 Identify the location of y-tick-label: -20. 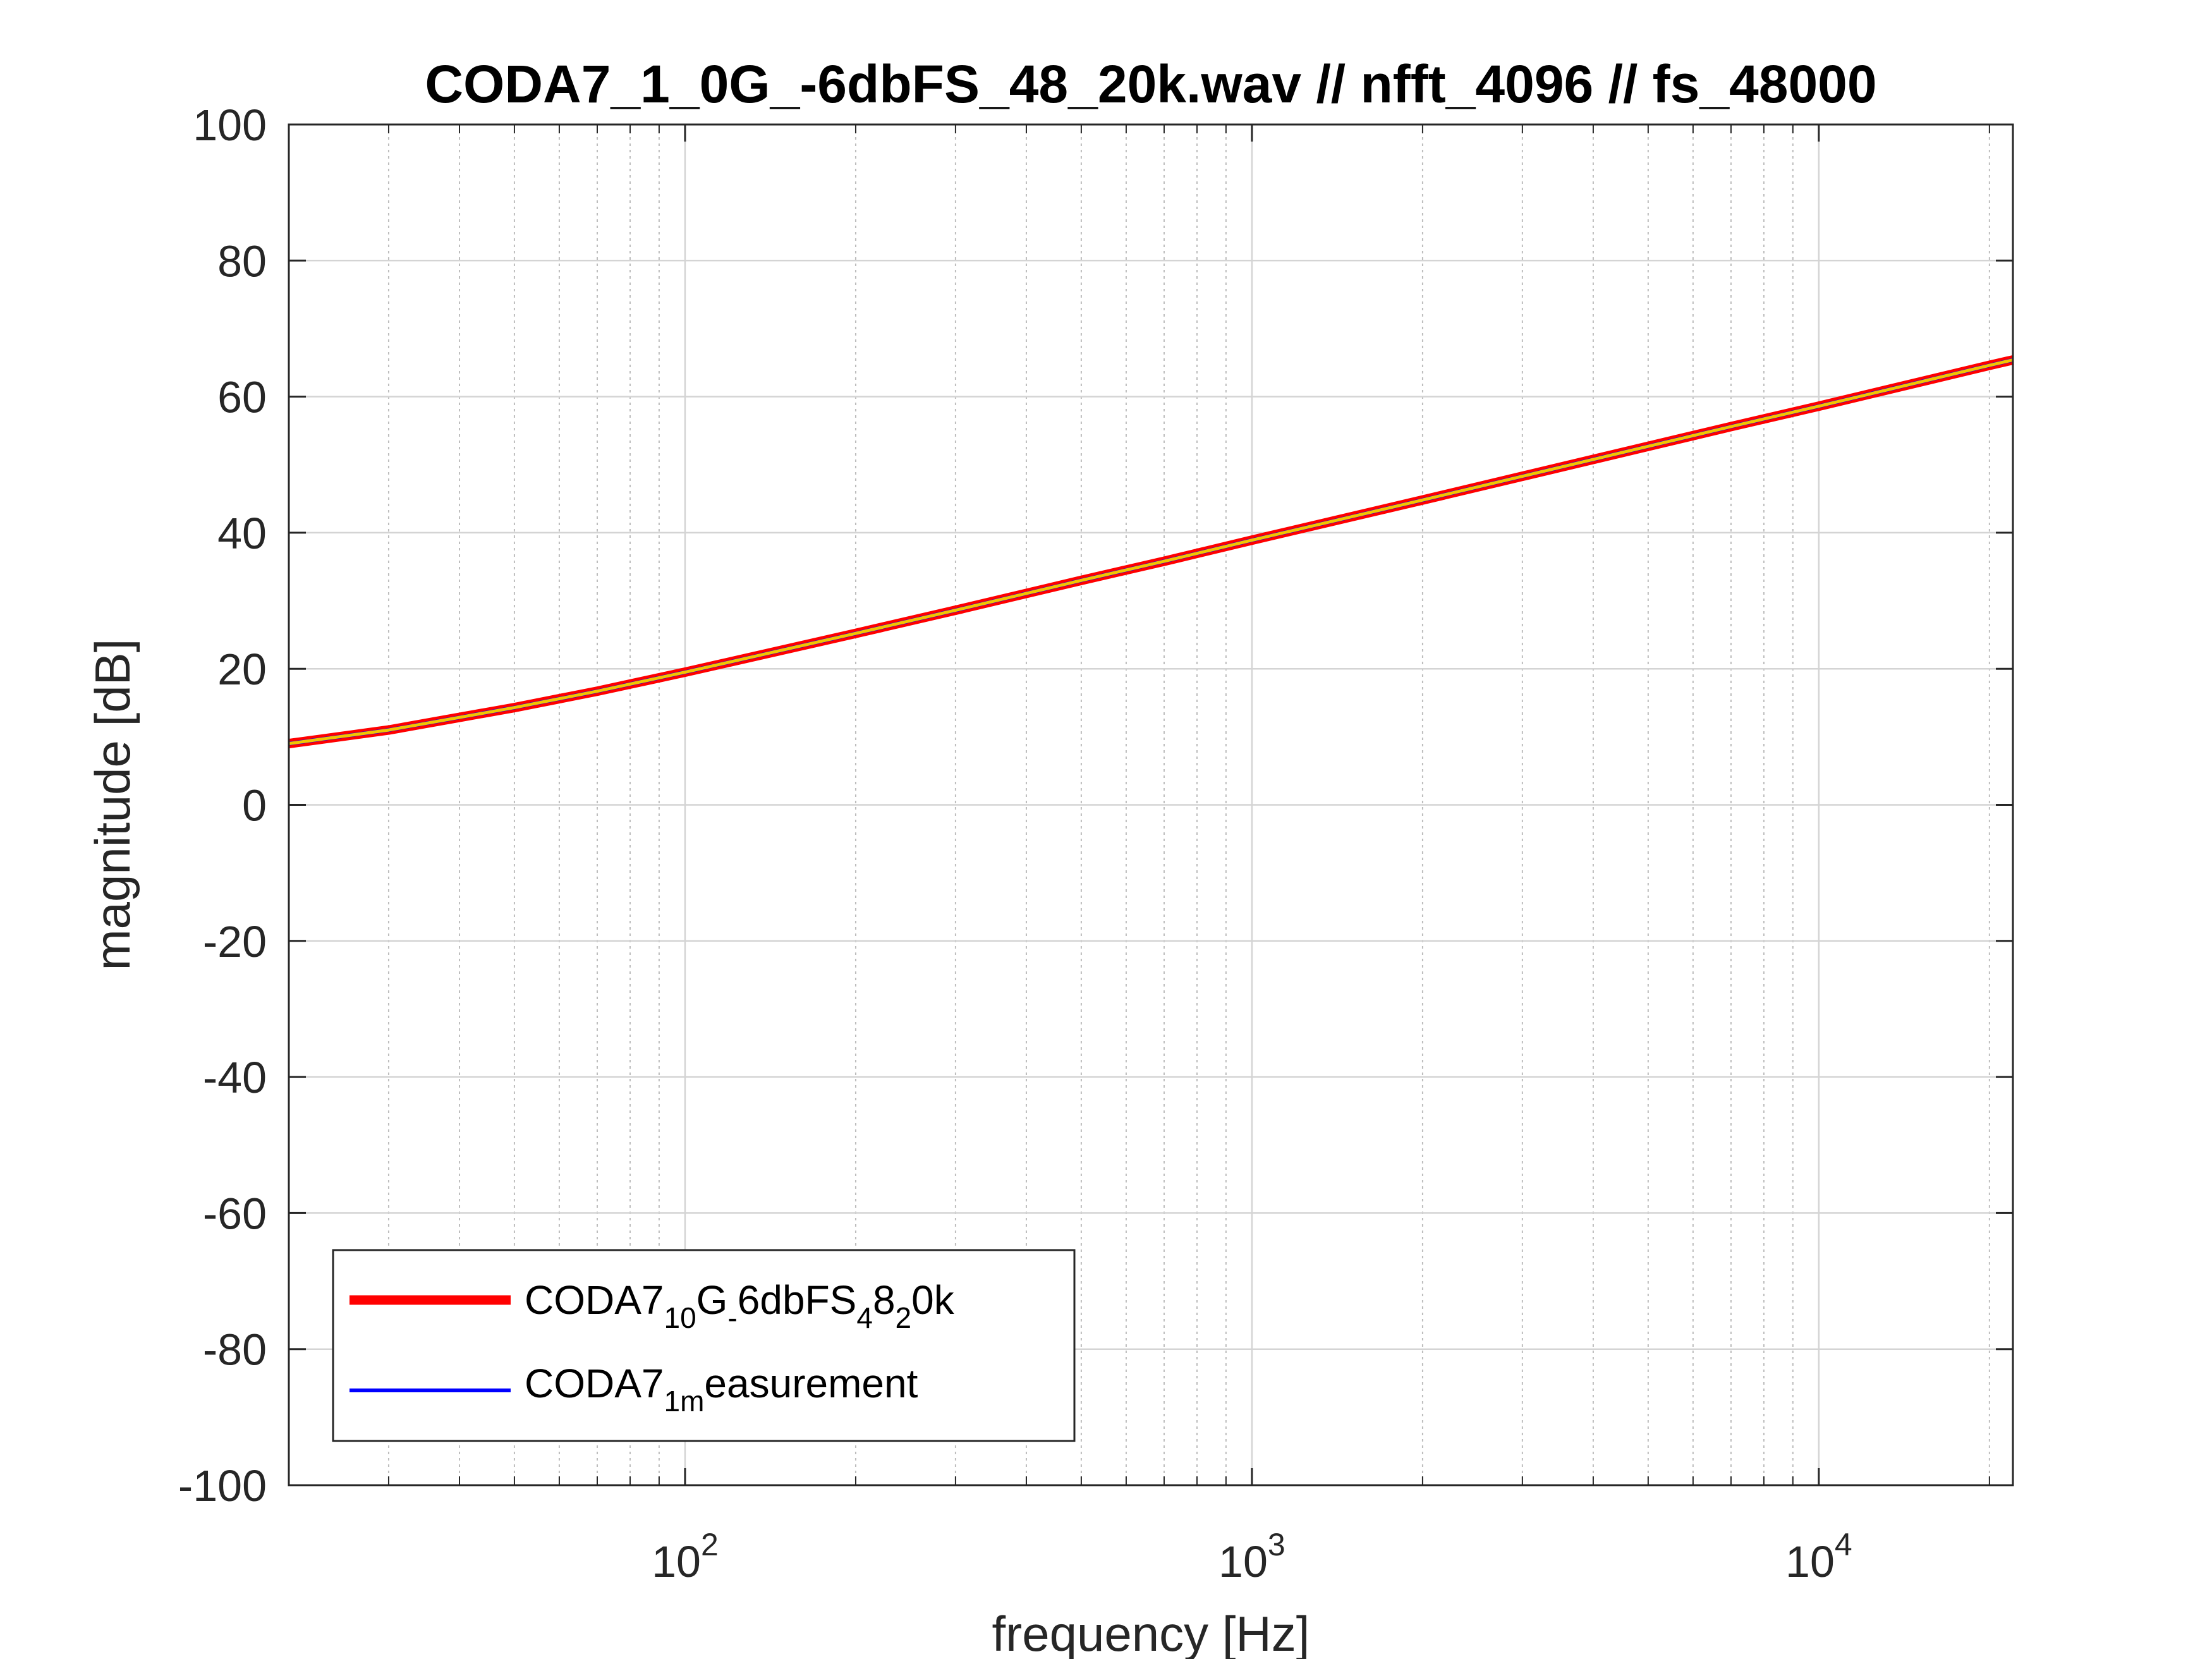
(235, 941).